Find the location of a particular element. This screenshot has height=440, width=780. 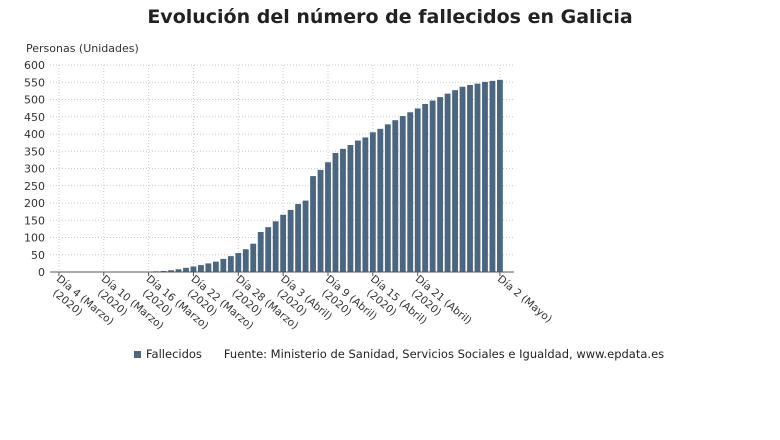

y-tick-label: 450 is located at coordinates (34, 117).